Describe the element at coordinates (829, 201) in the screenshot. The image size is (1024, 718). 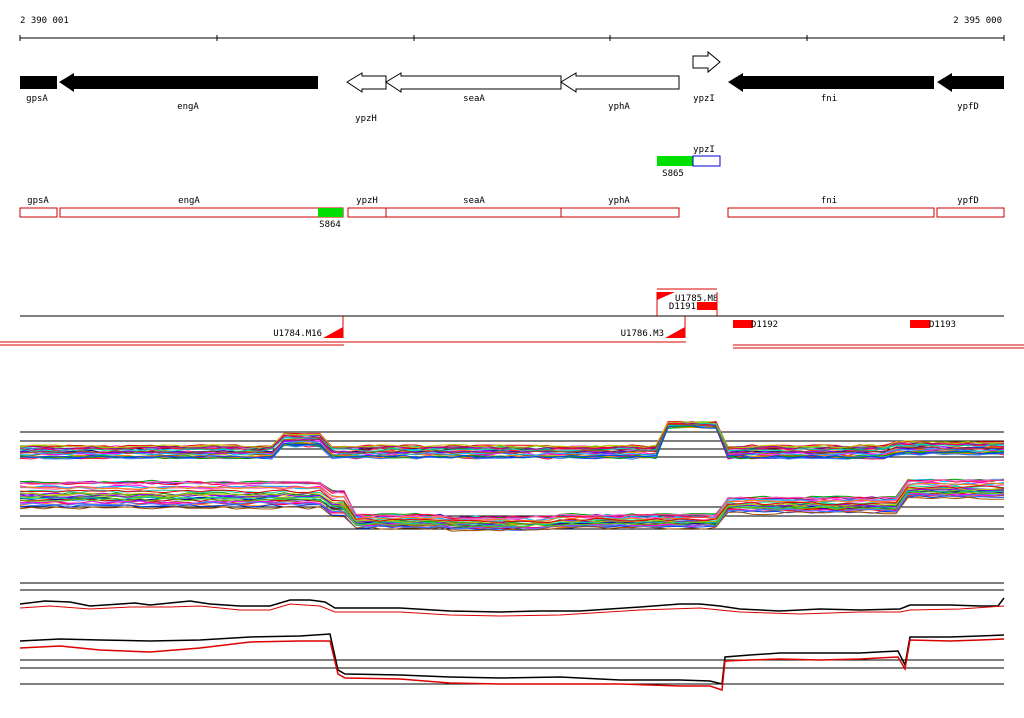
I see `operon-label: fni` at that location.